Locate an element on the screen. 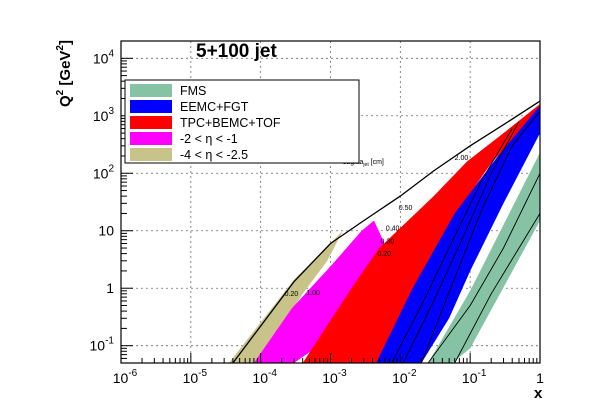 This screenshot has width=600, height=406. x-tick-label: 10⁻¹ is located at coordinates (474, 377).